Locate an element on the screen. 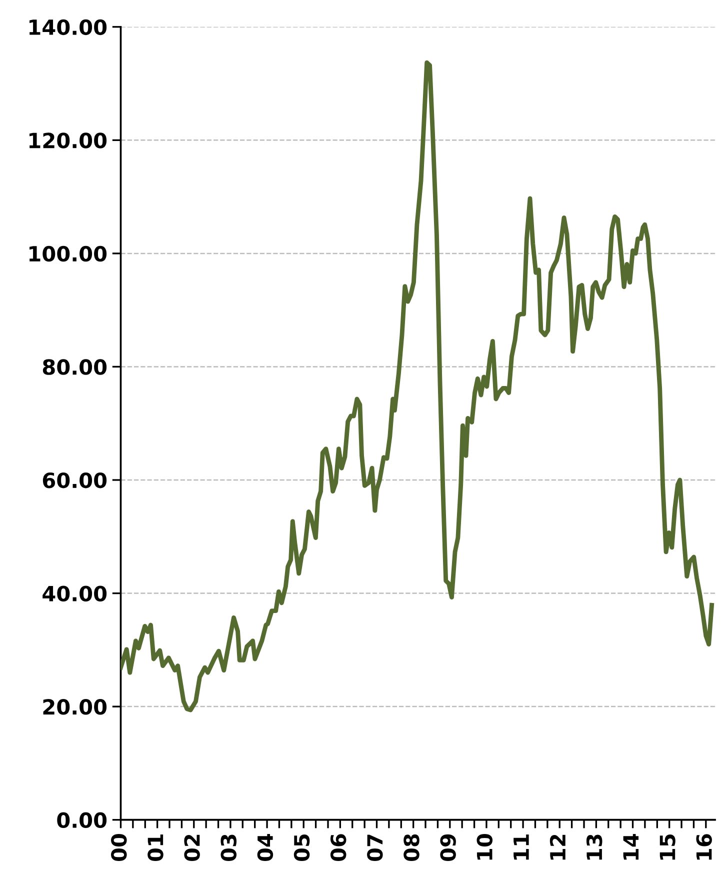 The width and height of the screenshot is (723, 896). x-tick-label: 00 is located at coordinates (119, 848).